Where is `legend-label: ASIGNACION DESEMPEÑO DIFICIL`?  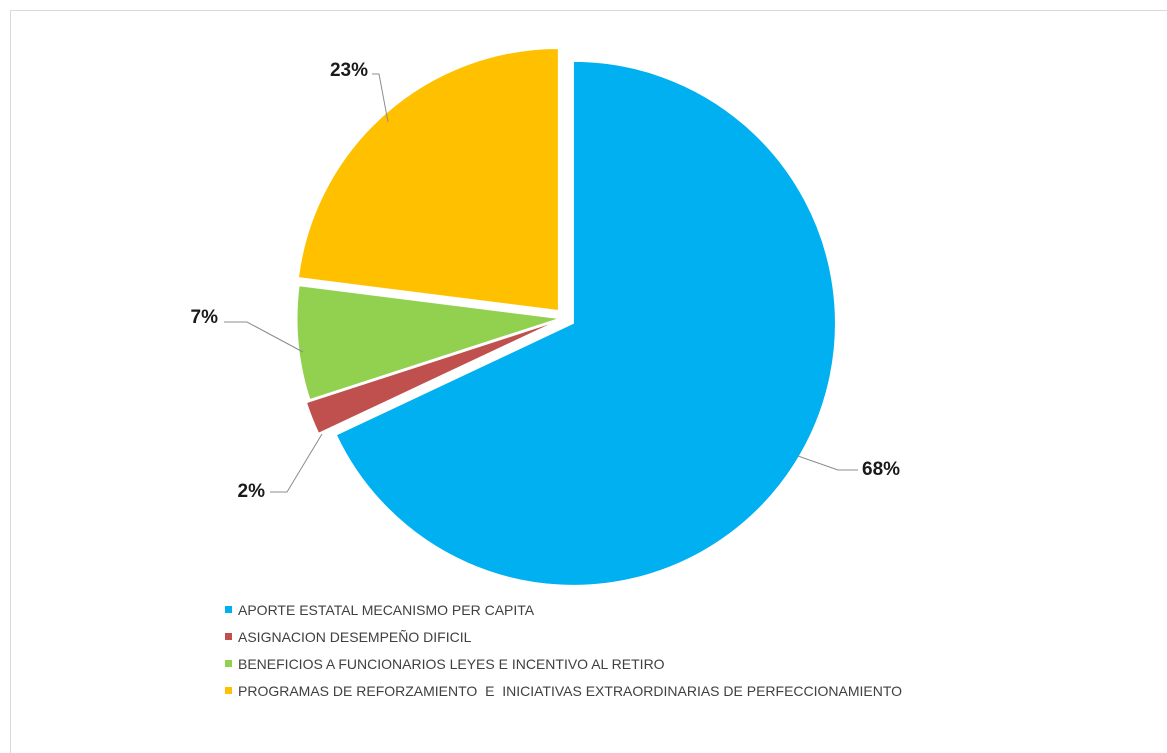 legend-label: ASIGNACION DESEMPEÑO DIFICIL is located at coordinates (355, 636).